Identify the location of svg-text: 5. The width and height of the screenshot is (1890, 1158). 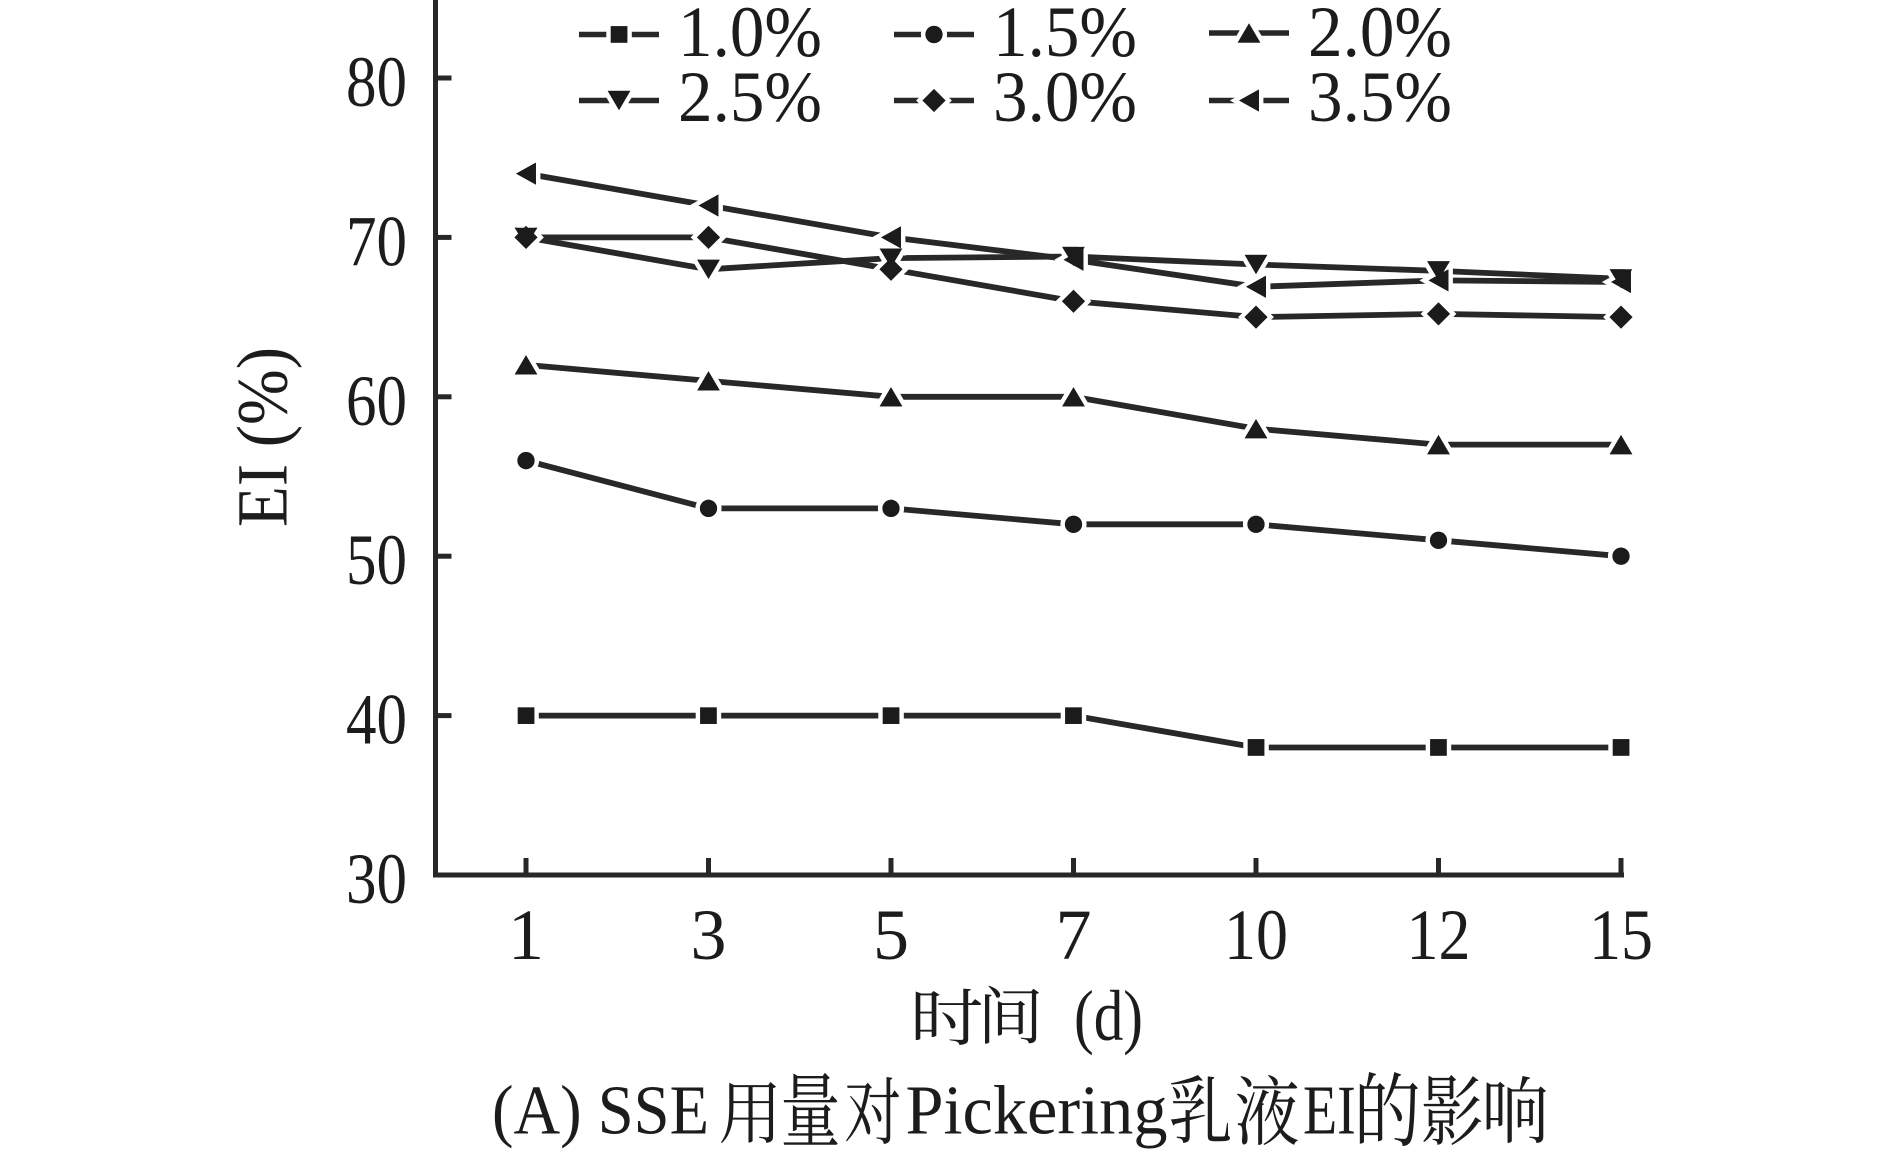
(891, 935).